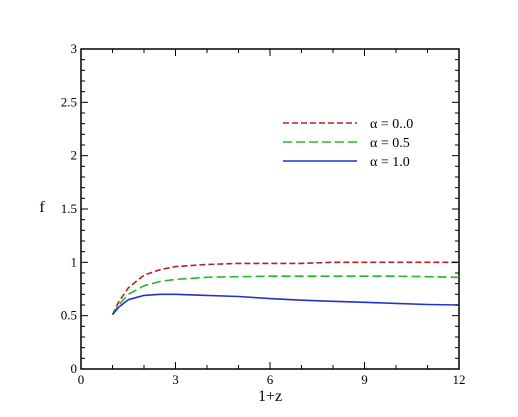 The height and width of the screenshot is (417, 518). Describe the element at coordinates (270, 379) in the screenshot. I see `x-tick-label: 6` at that location.